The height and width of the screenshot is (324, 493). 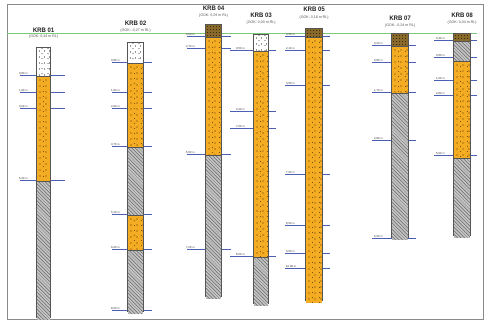 What do you see at coordinates (378, 90) in the screenshot?
I see `depth-label: 1,70 m` at bounding box center [378, 90].